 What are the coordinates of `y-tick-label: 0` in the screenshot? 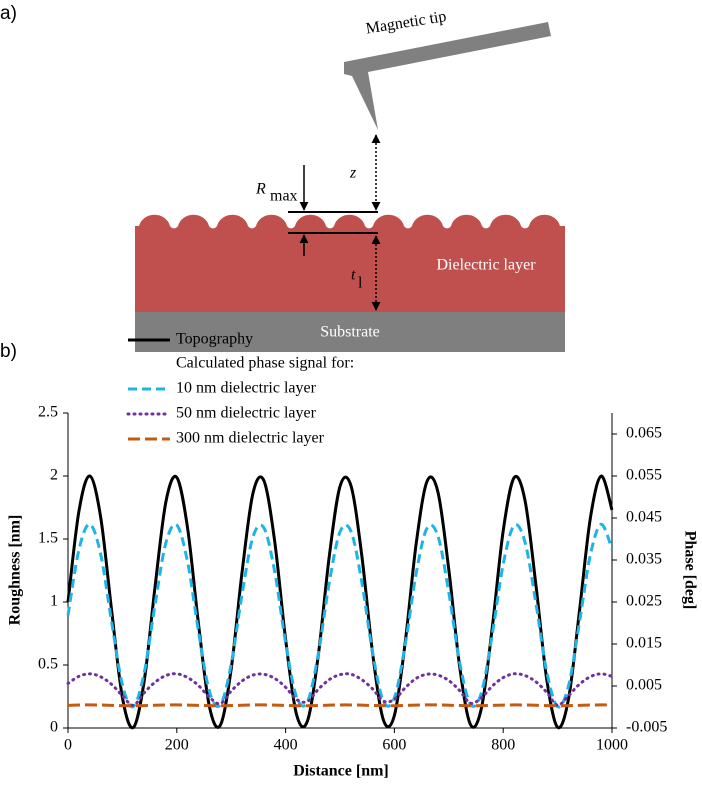 It's located at (54, 727).